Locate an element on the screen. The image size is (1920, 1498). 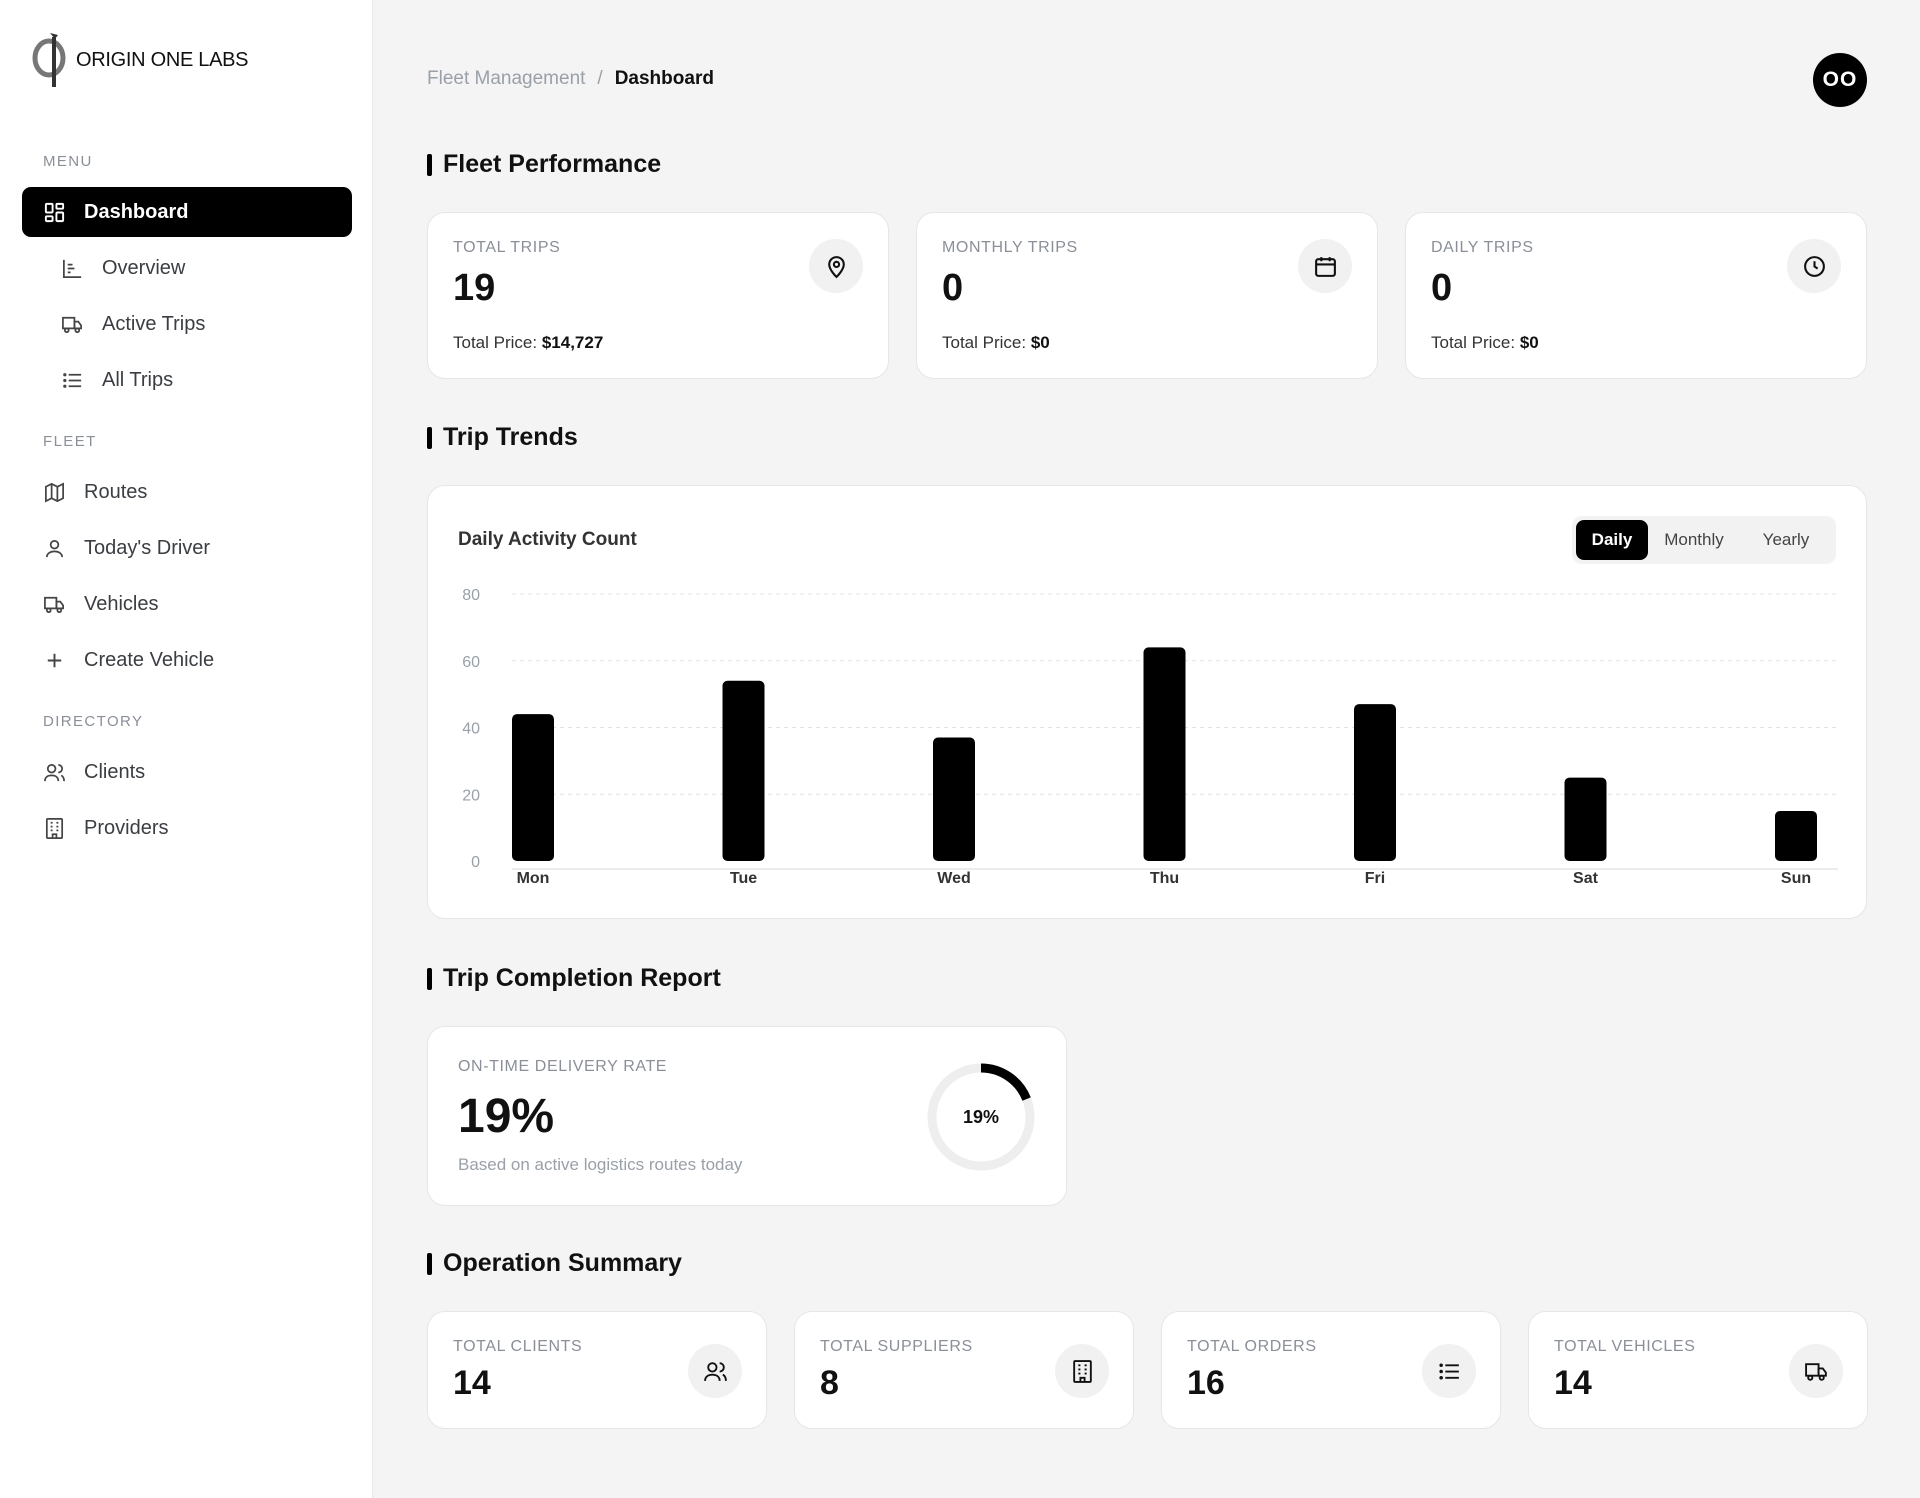
bar-sun is located at coordinates (1796, 835).